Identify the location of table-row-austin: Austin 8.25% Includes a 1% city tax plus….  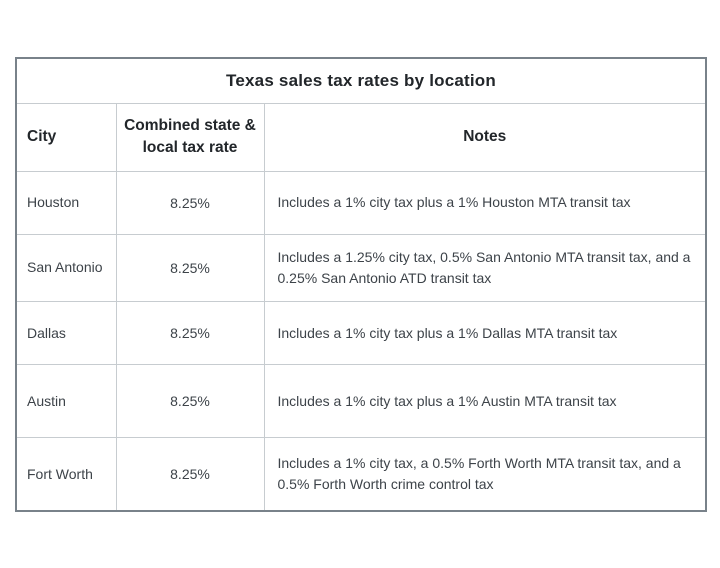
(361, 401).